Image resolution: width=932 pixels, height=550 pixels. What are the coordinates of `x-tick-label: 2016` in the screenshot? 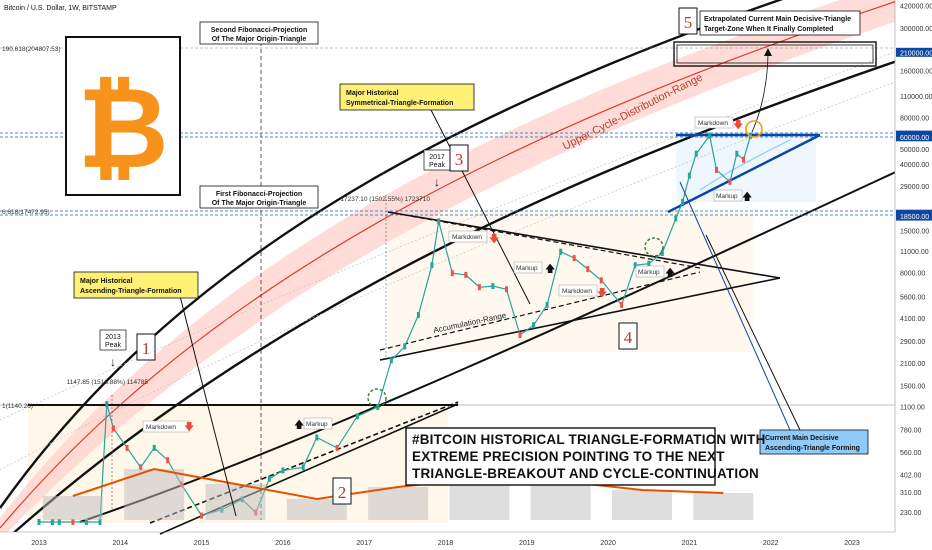 It's located at (283, 543).